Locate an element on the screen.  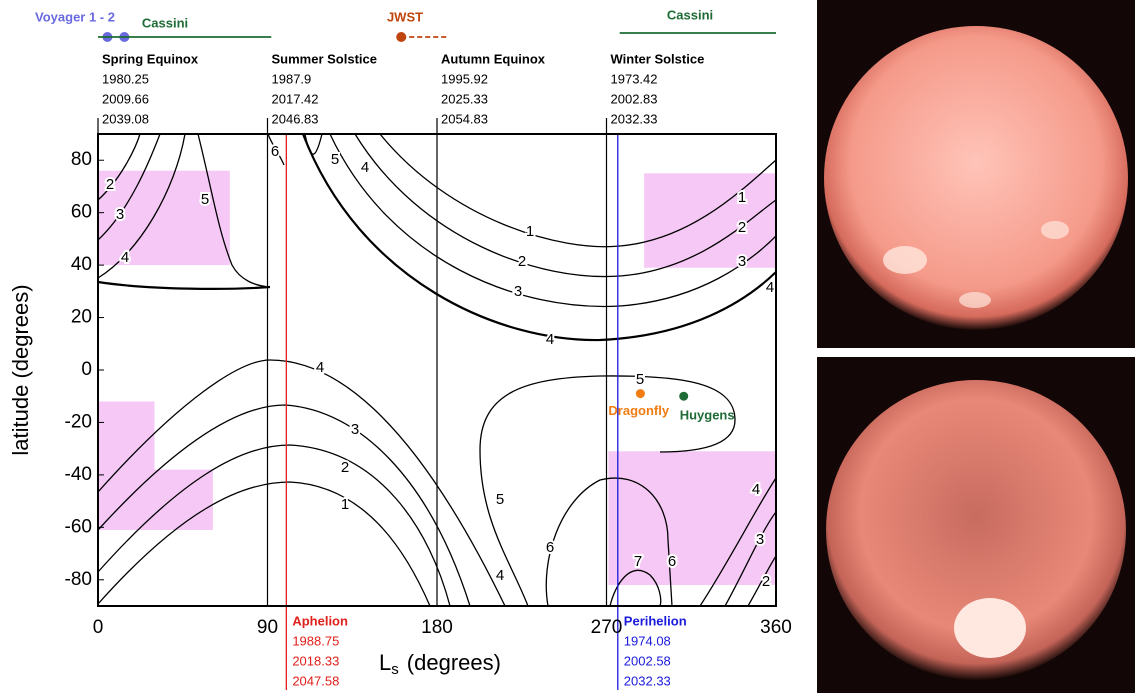
mission-point is located at coordinates (401, 37).